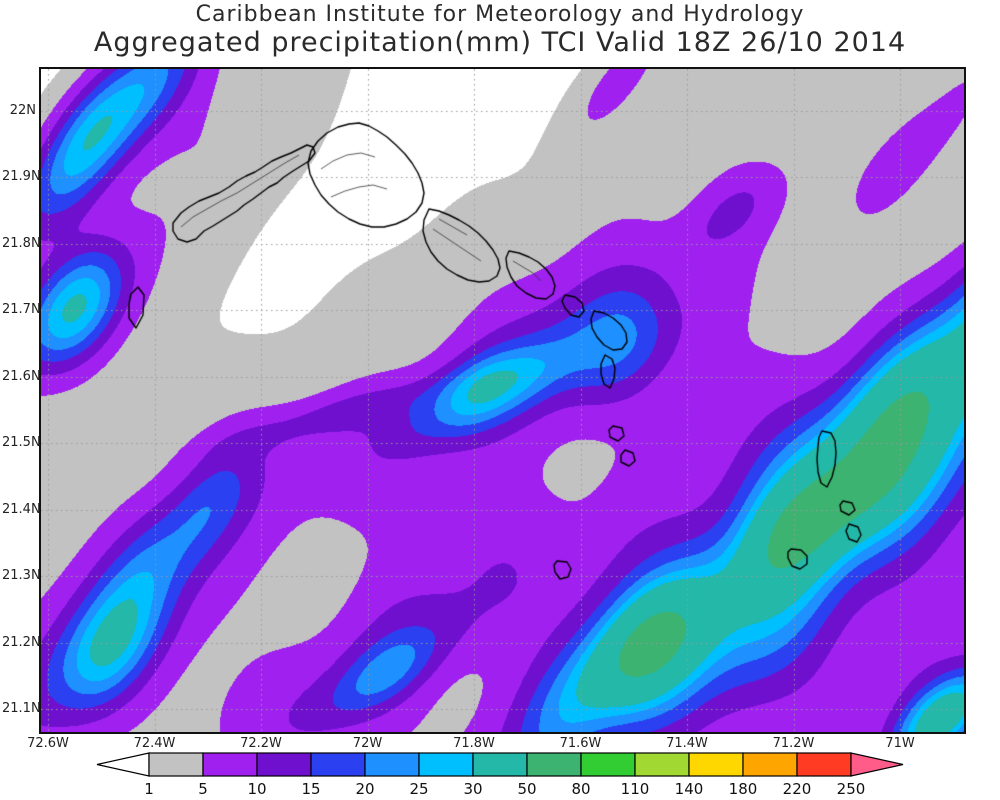  I want to click on x-tick-label: 72W, so click(367, 743).